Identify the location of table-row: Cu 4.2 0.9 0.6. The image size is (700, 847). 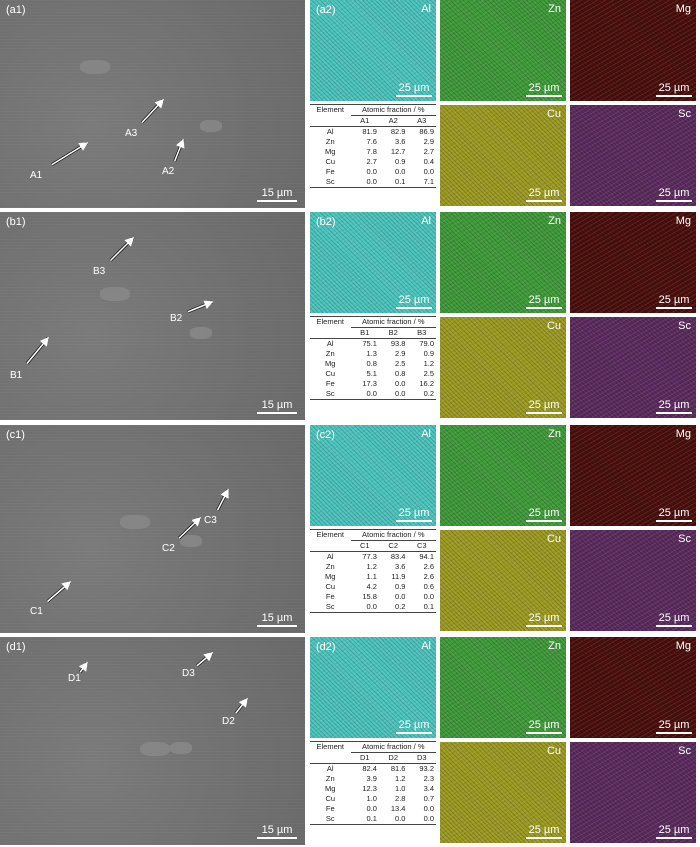
(373, 587).